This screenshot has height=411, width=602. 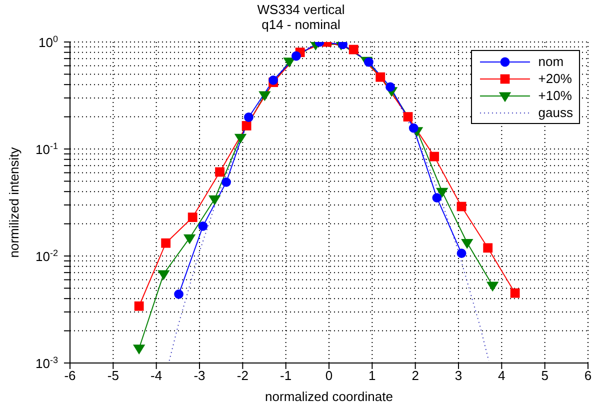 I want to click on x-tick-label: 1, so click(x=372, y=376).